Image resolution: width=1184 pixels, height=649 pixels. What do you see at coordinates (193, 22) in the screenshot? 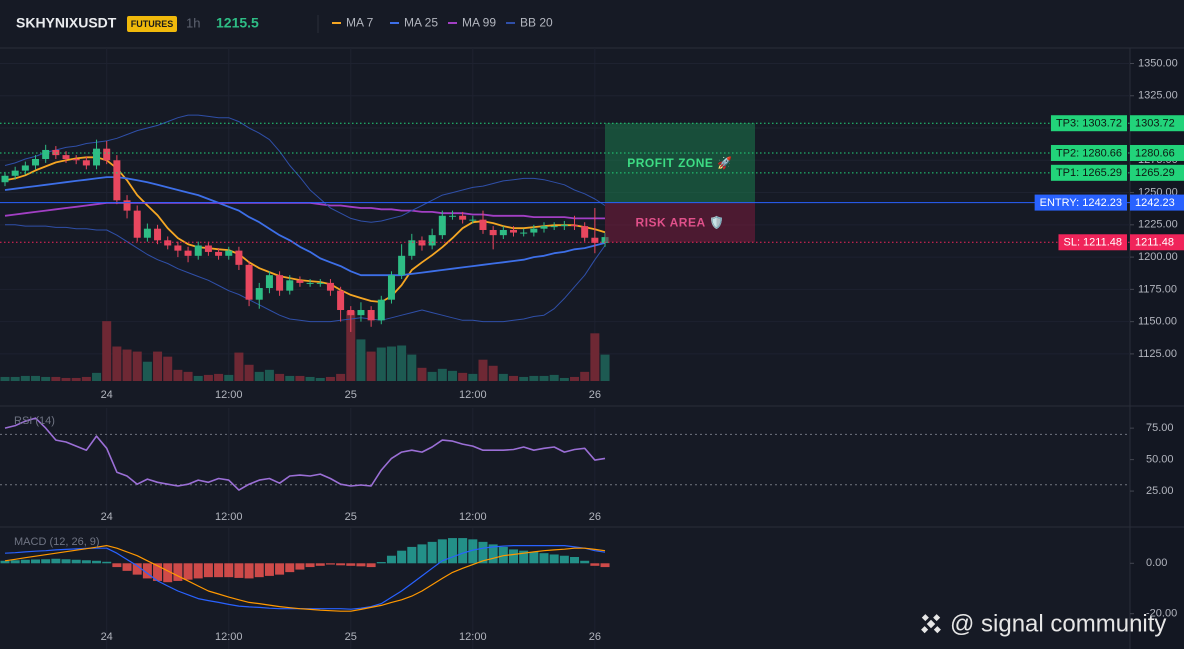
I see `interval: 1h` at bounding box center [193, 22].